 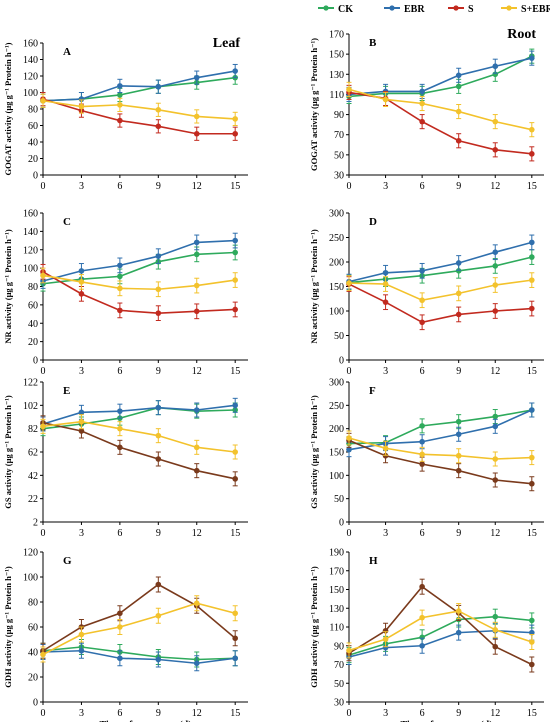 I want to click on y-tick-label: 62, so click(x=33, y=453).